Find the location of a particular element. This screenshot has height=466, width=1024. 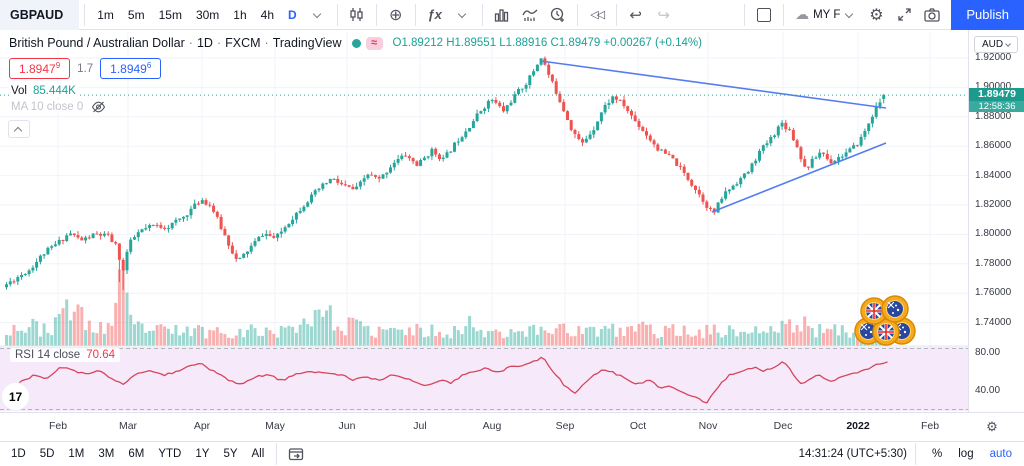

replay-button: ◁◁ is located at coordinates (597, 15).